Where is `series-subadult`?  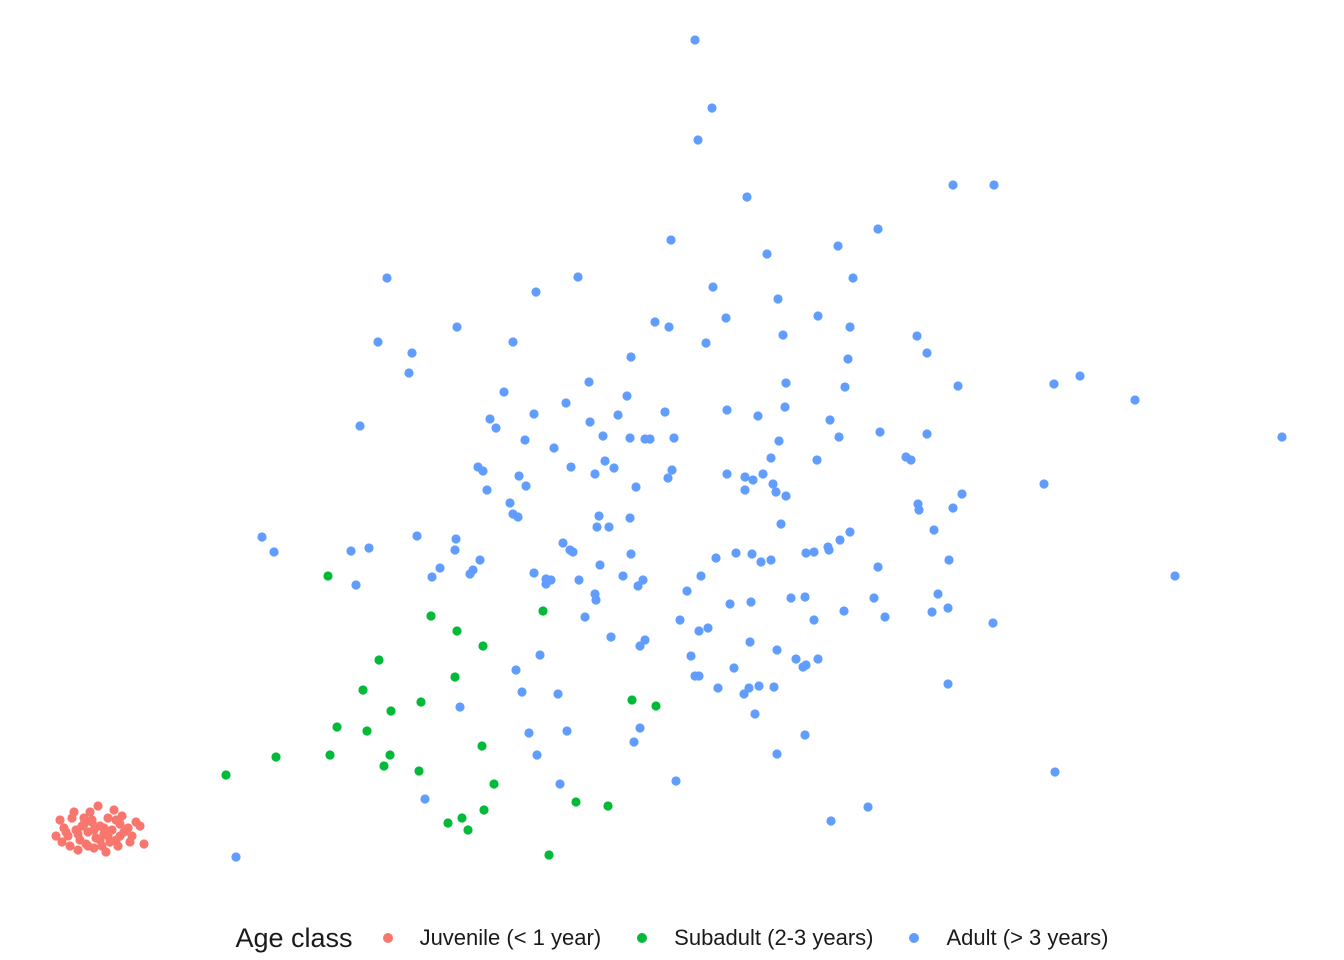 series-subadult is located at coordinates (441, 715).